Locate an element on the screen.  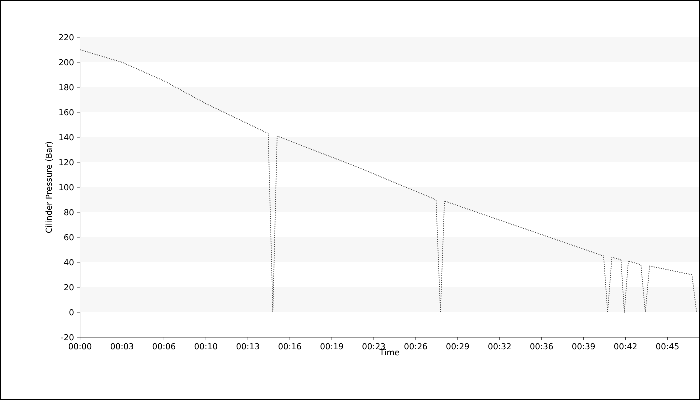
y-tick-label: 60 is located at coordinates (69, 237).